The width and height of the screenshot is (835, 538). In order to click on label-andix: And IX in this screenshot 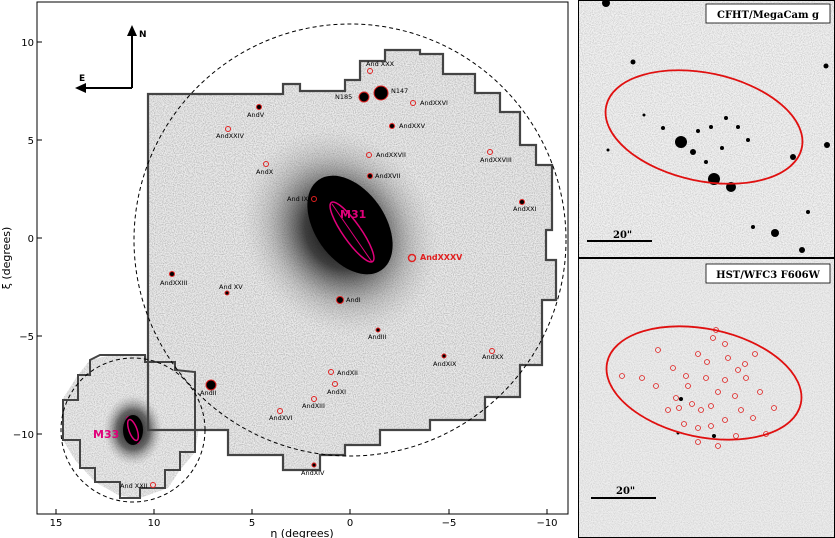, I will do `click(298, 199)`.